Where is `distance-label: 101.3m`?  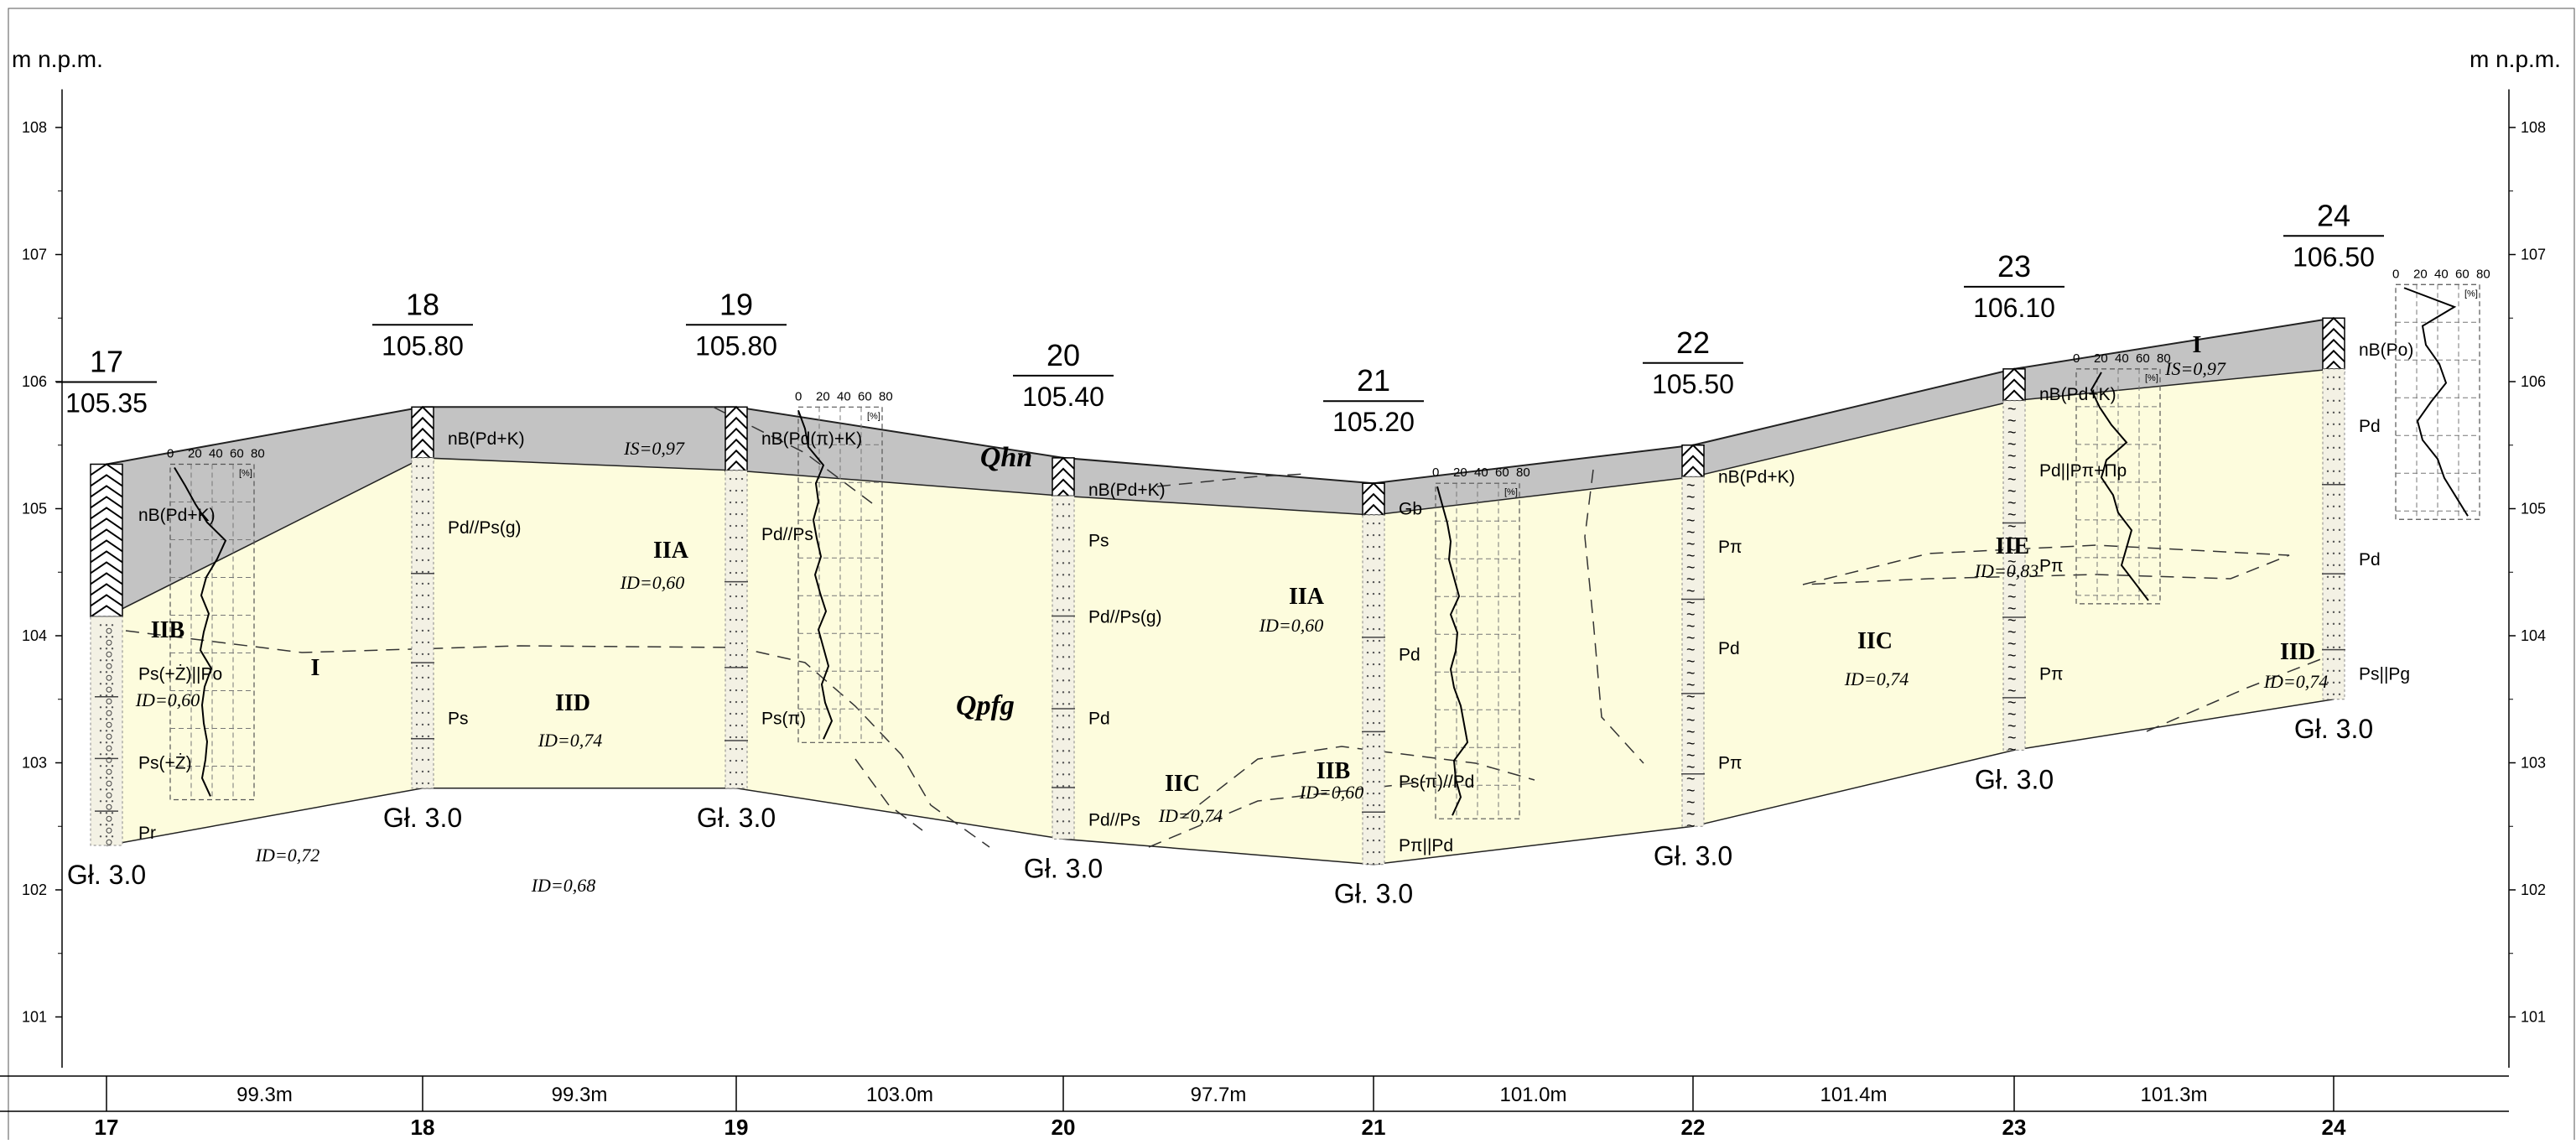 distance-label: 101.3m is located at coordinates (2173, 1095).